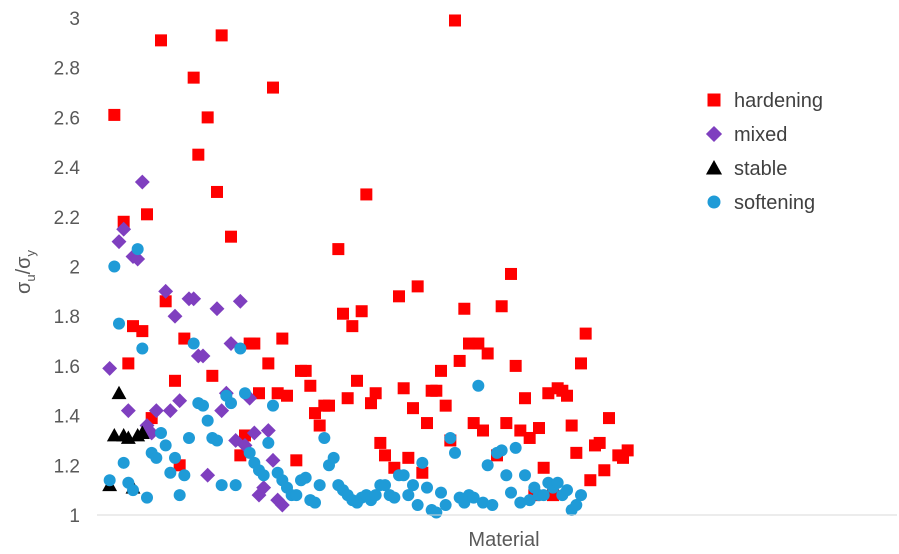 The image size is (899, 554). What do you see at coordinates (24, 265) in the screenshot?
I see `y-axis-title-slash-sigma: /σ` at bounding box center [24, 265].